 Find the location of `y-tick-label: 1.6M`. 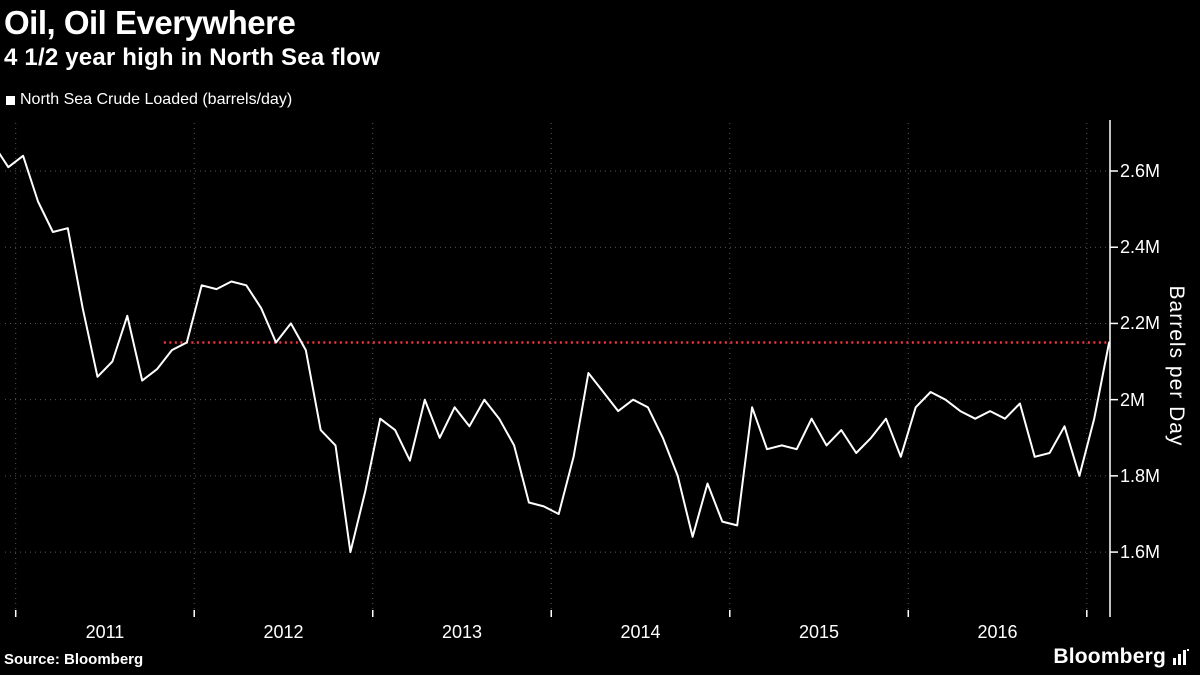

y-tick-label: 1.6M is located at coordinates (1140, 552).